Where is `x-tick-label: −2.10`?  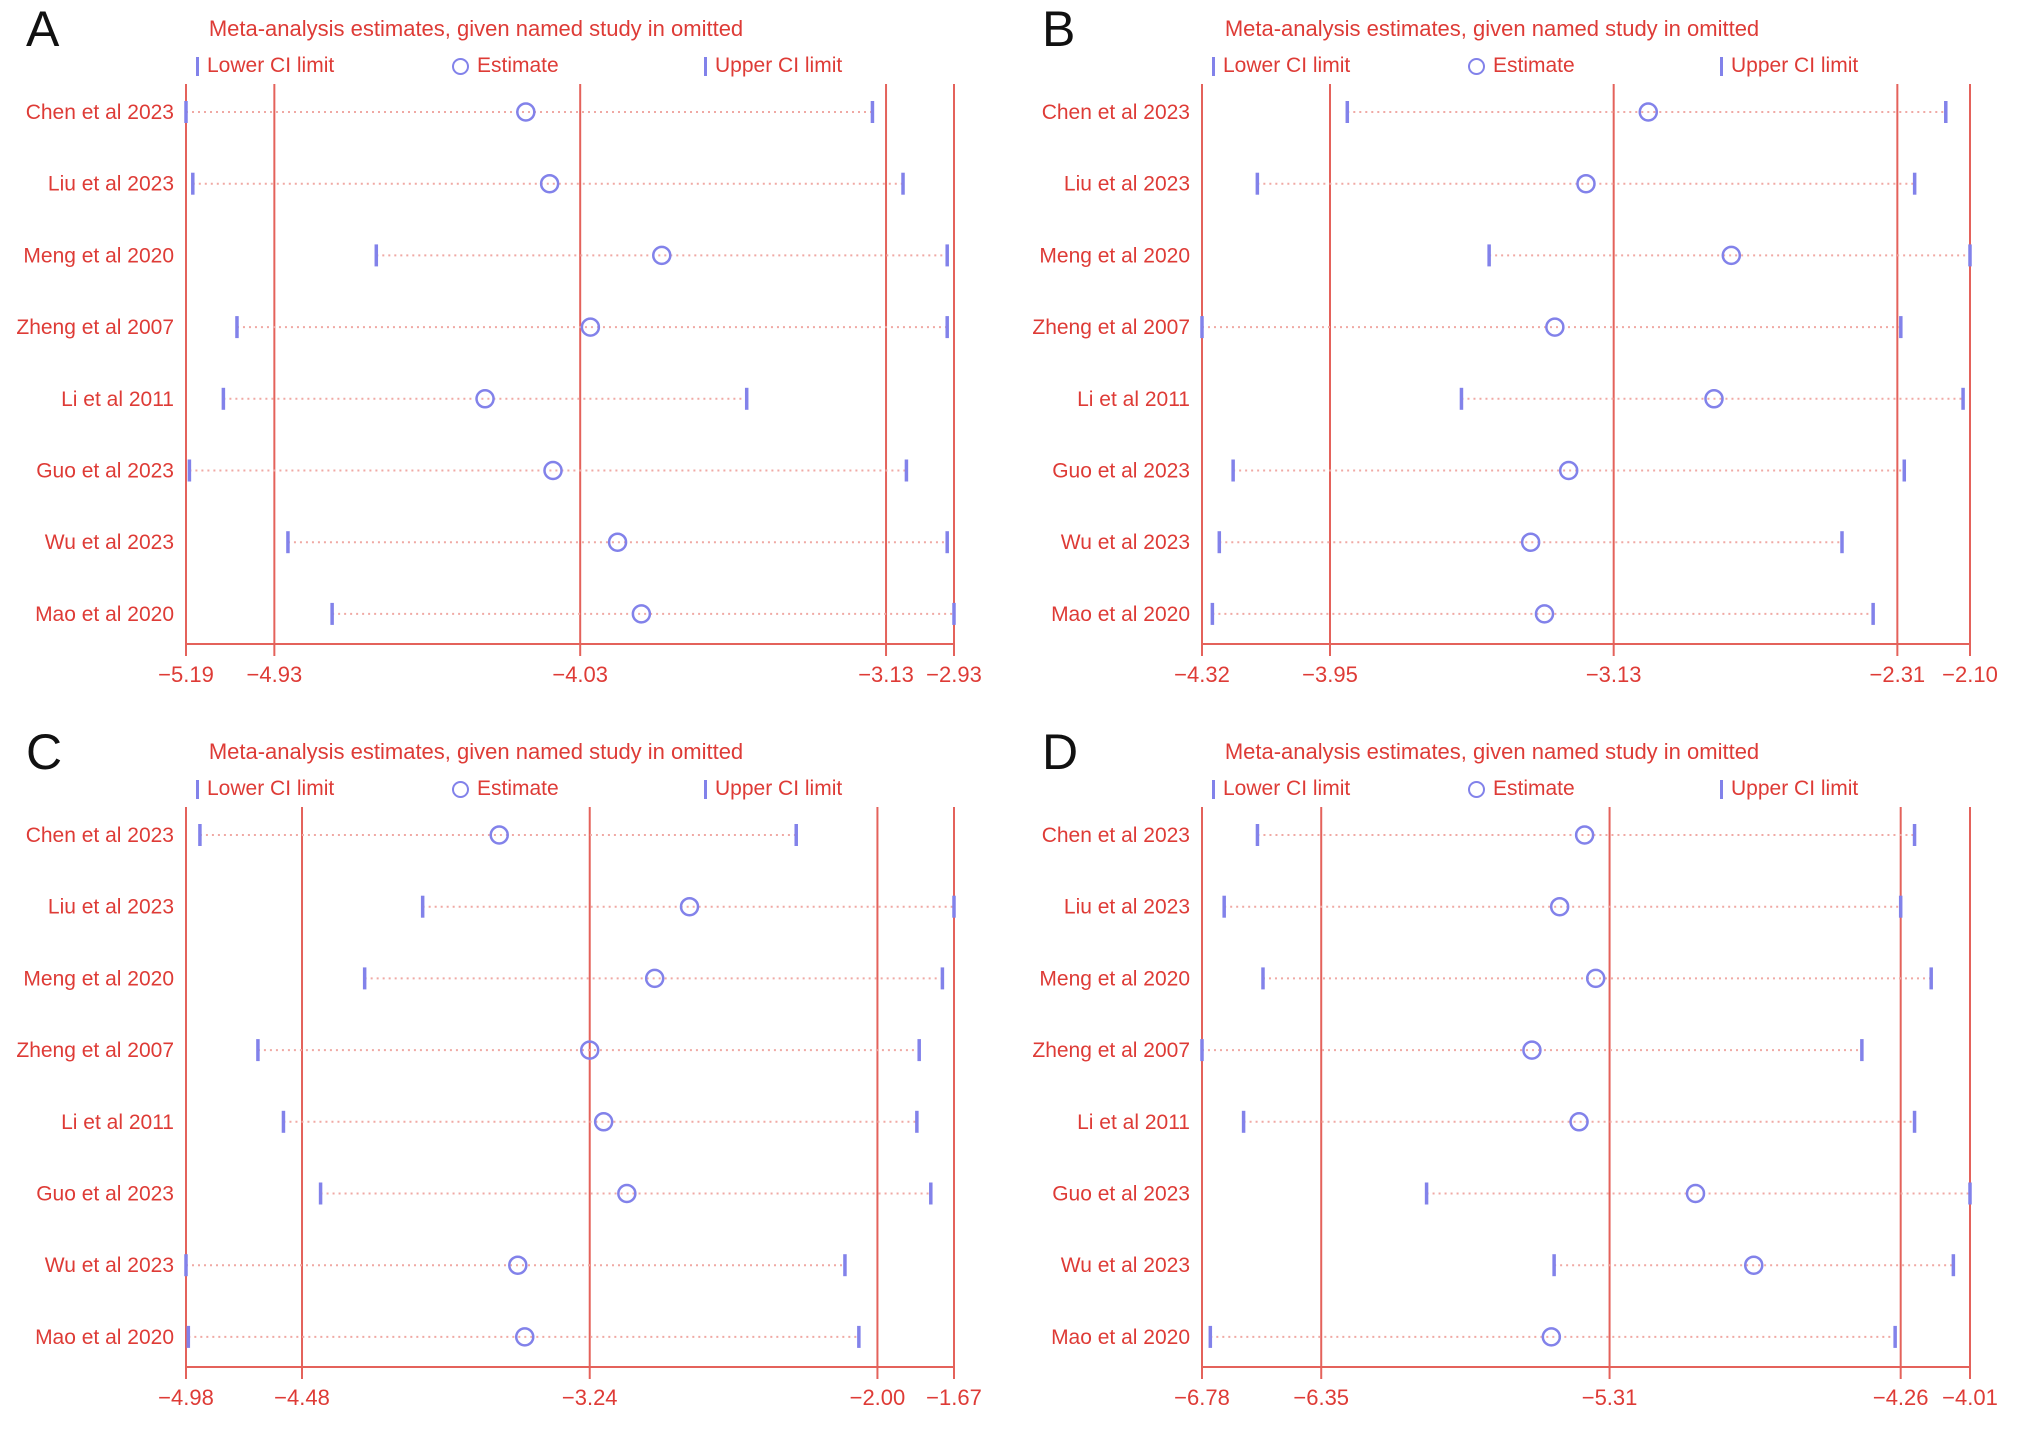
x-tick-label: −2.10 is located at coordinates (1970, 674).